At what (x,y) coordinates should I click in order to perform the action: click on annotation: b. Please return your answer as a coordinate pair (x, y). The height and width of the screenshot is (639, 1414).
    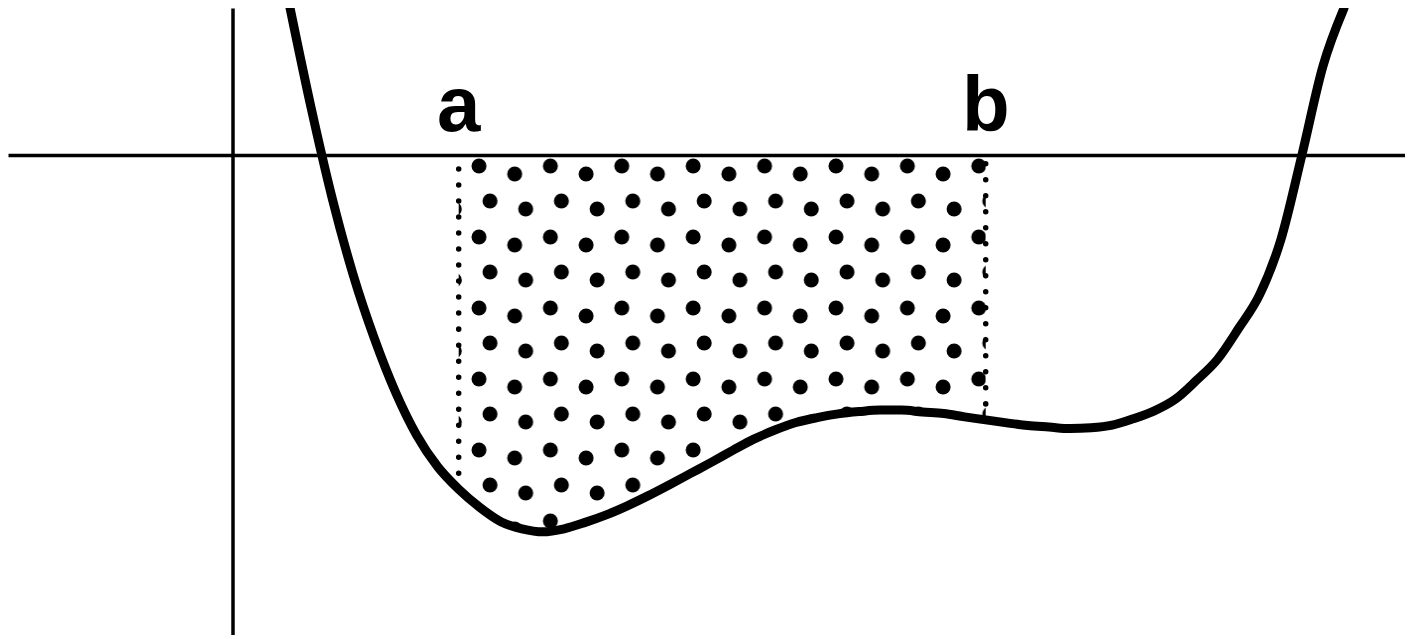
    Looking at the image, I should click on (985, 103).